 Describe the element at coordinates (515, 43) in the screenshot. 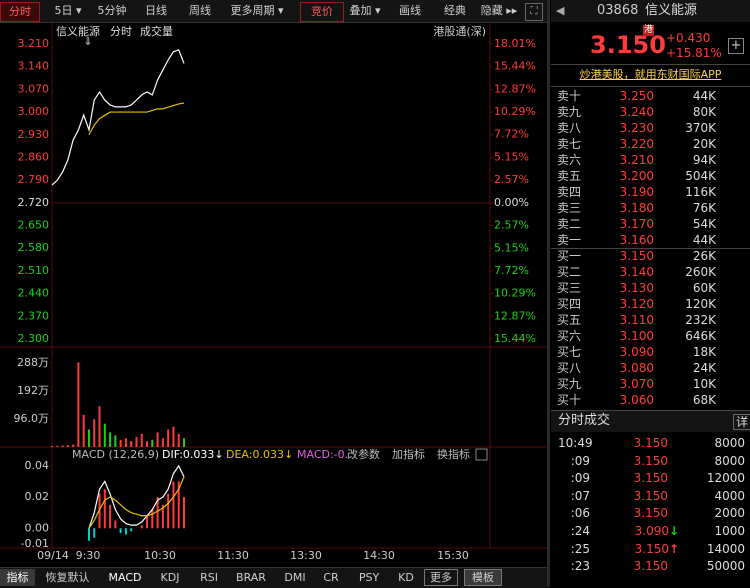

I see `y2-tick-label: 18.01%` at that location.